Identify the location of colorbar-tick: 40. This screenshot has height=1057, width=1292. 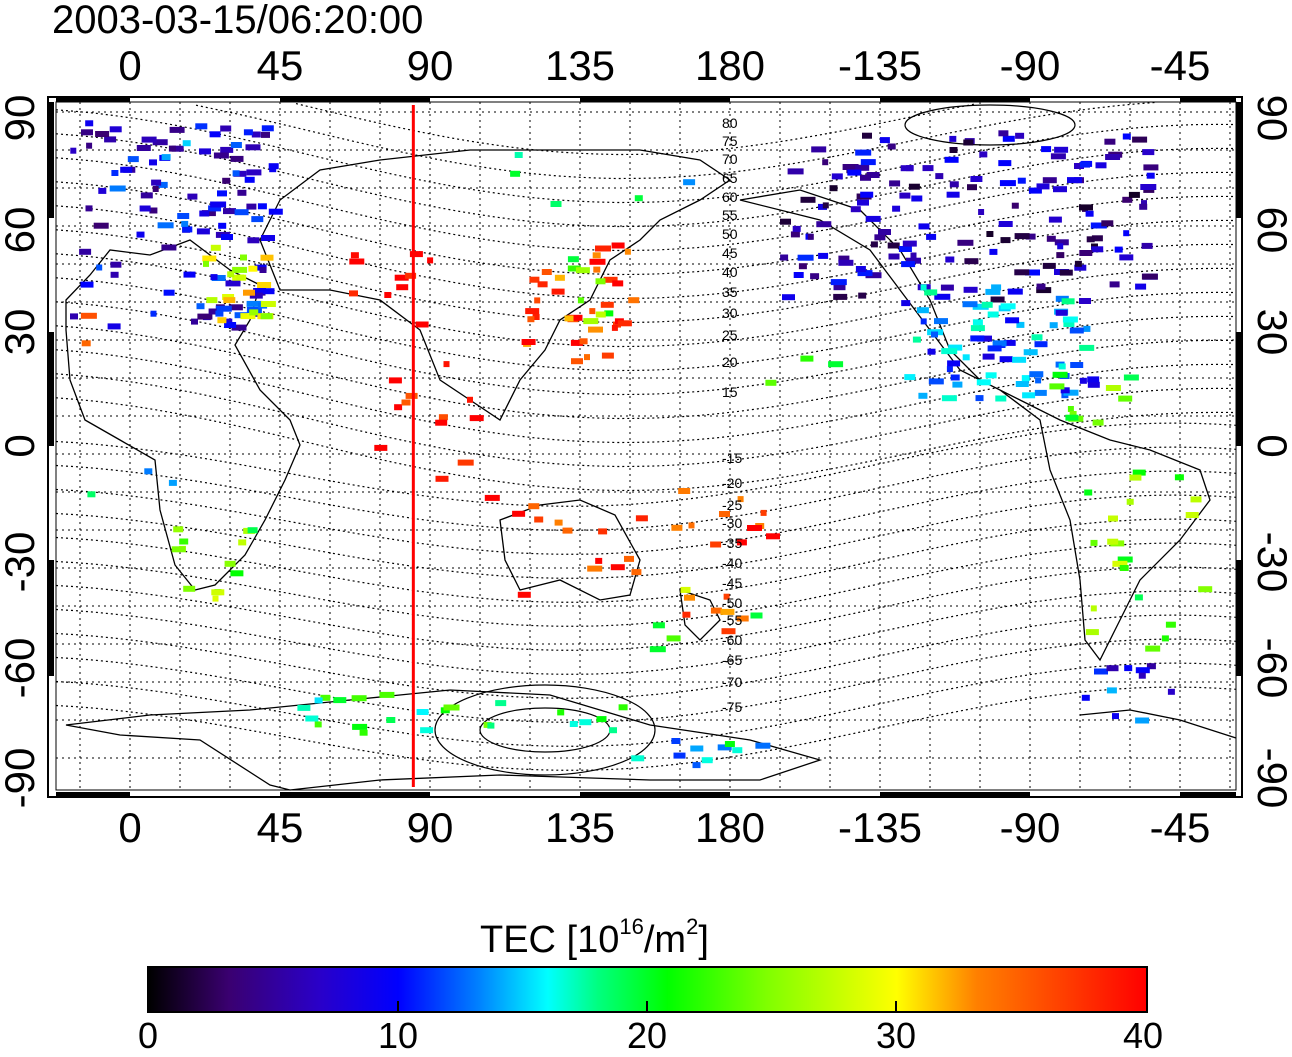
(1143, 1035).